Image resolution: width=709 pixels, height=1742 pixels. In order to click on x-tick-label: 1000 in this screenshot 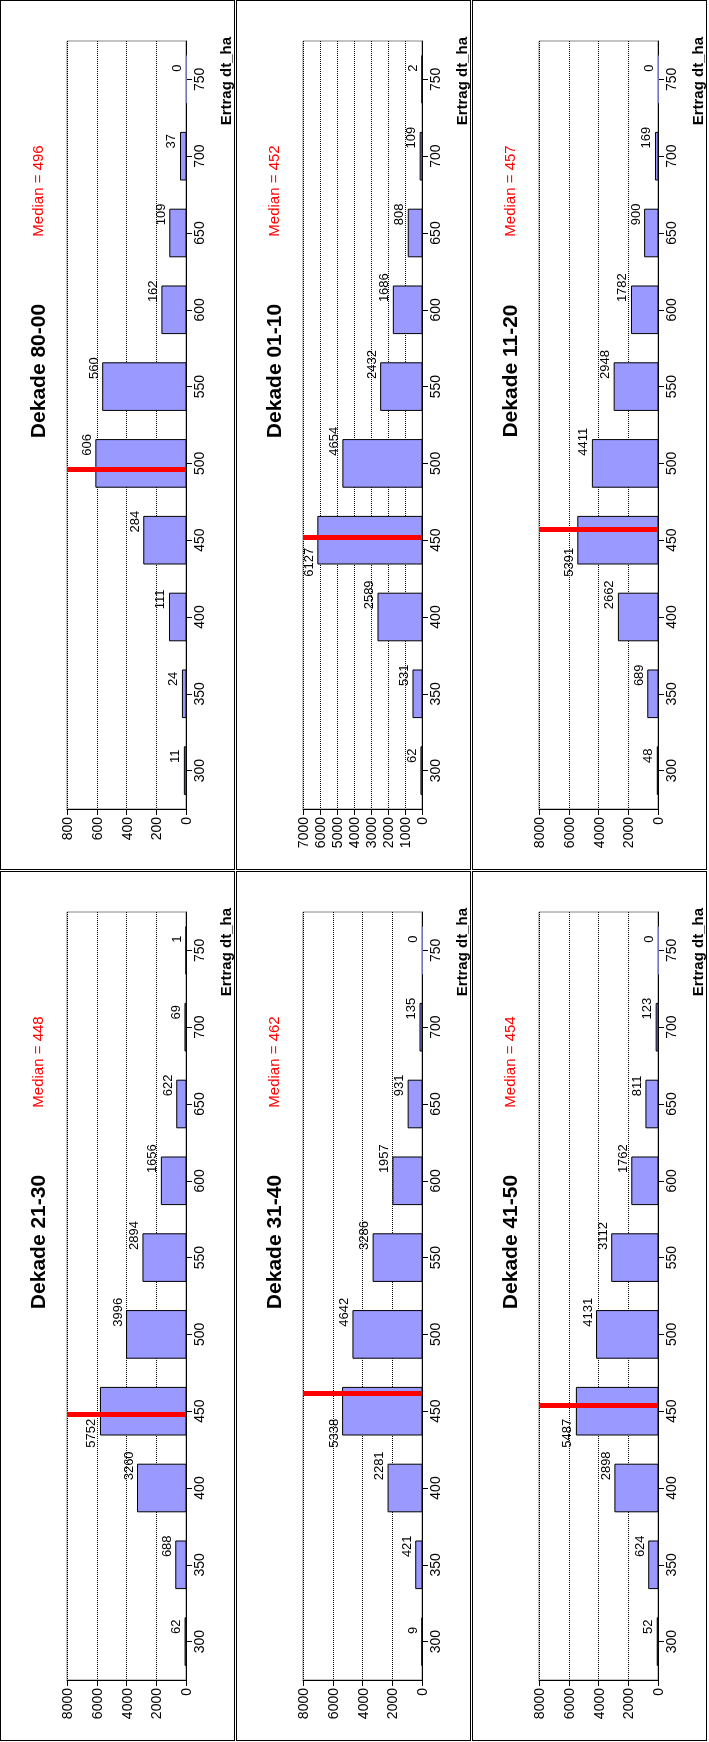, I will do `click(405, 832)`.